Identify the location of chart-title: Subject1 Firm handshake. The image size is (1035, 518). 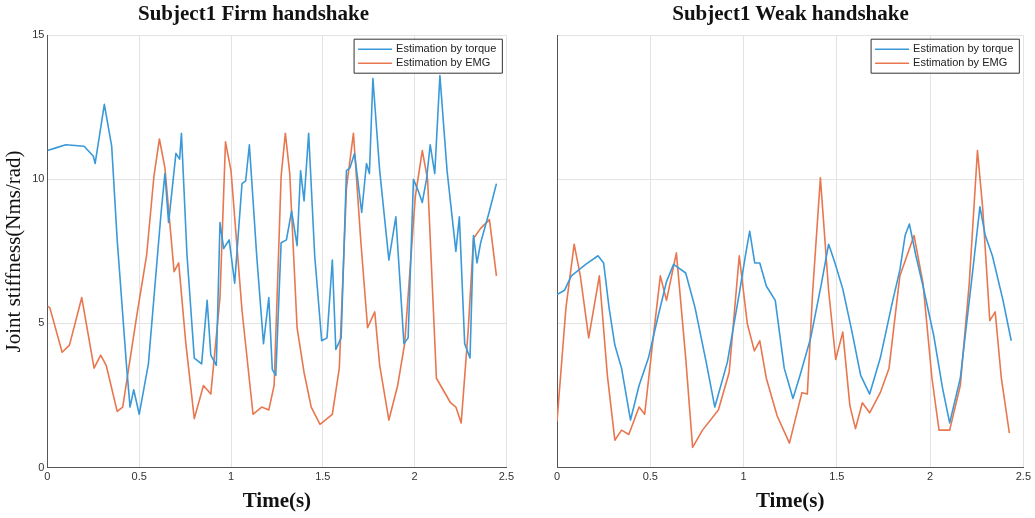
(253, 13).